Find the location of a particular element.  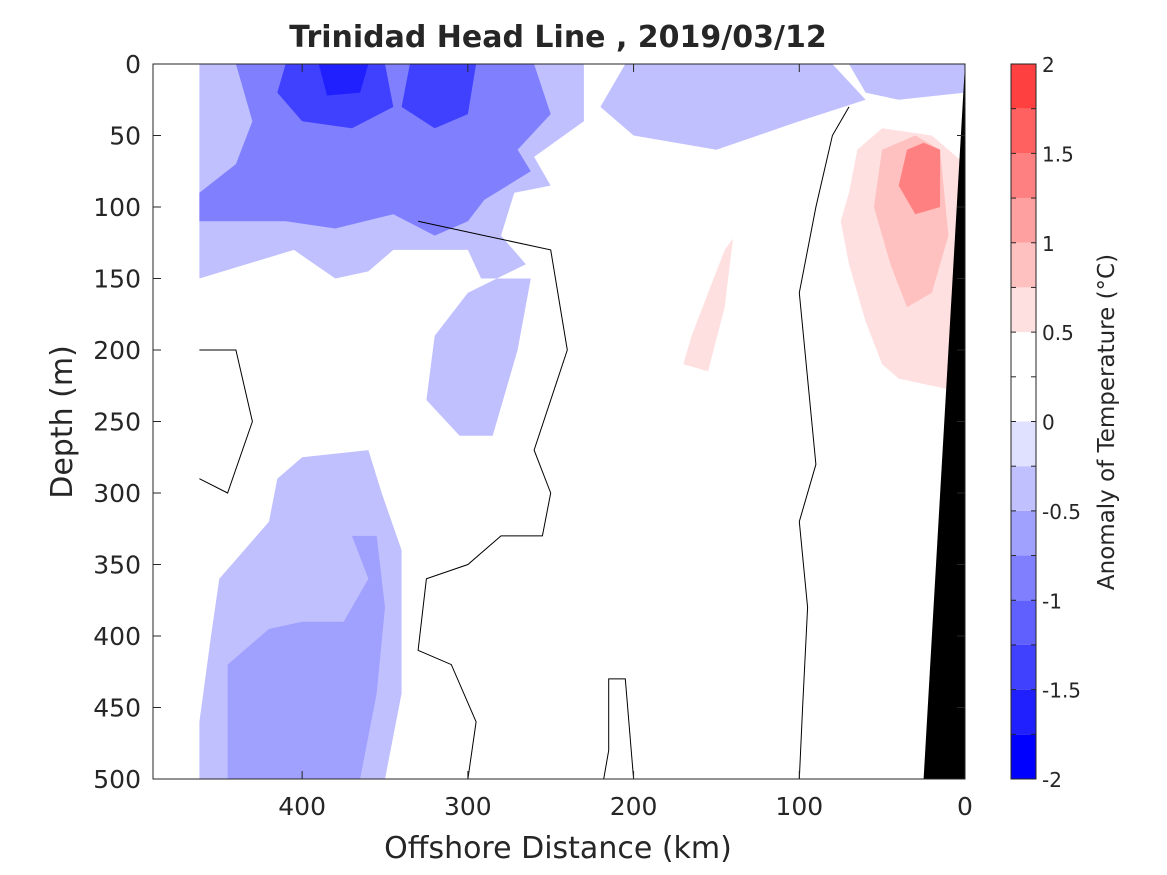

seafloor-layer is located at coordinates (944, 421).